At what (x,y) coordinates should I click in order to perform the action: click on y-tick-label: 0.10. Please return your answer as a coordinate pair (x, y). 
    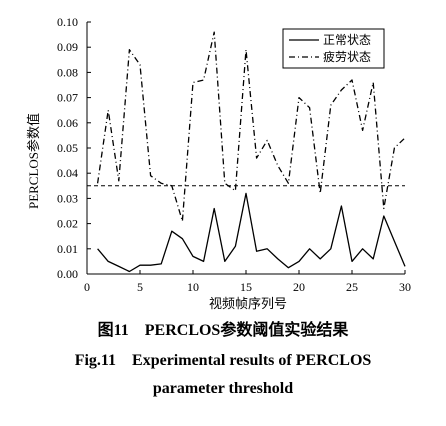
    Looking at the image, I should click on (67, 22).